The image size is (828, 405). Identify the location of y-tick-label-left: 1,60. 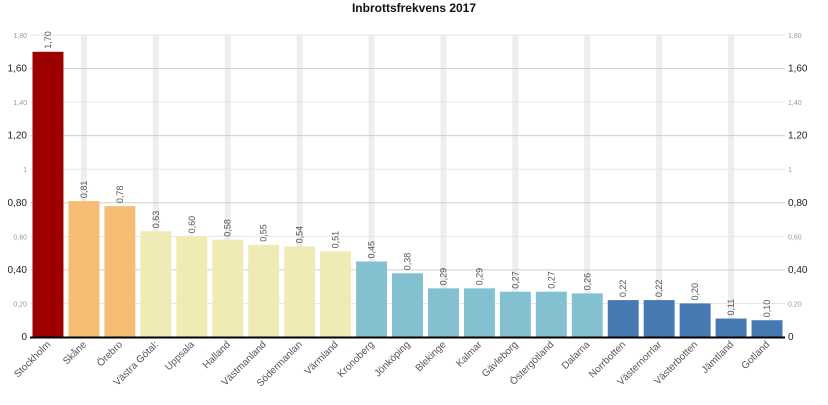
(18, 69).